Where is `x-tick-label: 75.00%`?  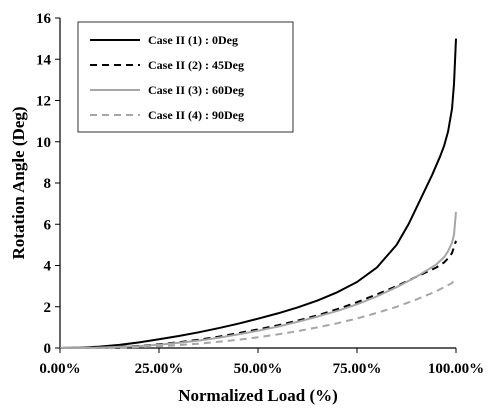 x-tick-label: 75.00% is located at coordinates (357, 369).